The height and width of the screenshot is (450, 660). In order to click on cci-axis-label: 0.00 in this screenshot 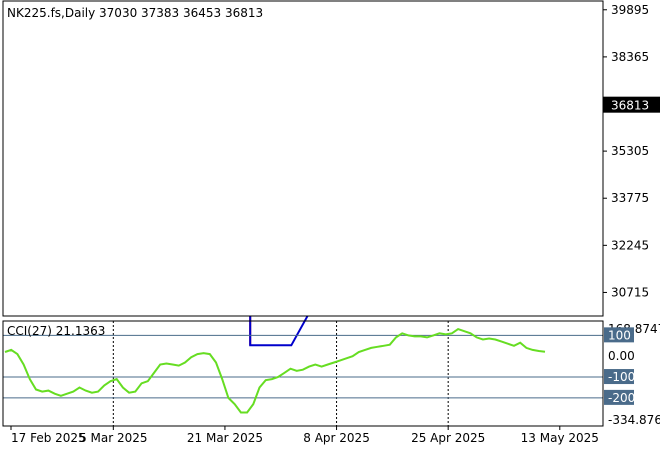, I will do `click(621, 356)`.